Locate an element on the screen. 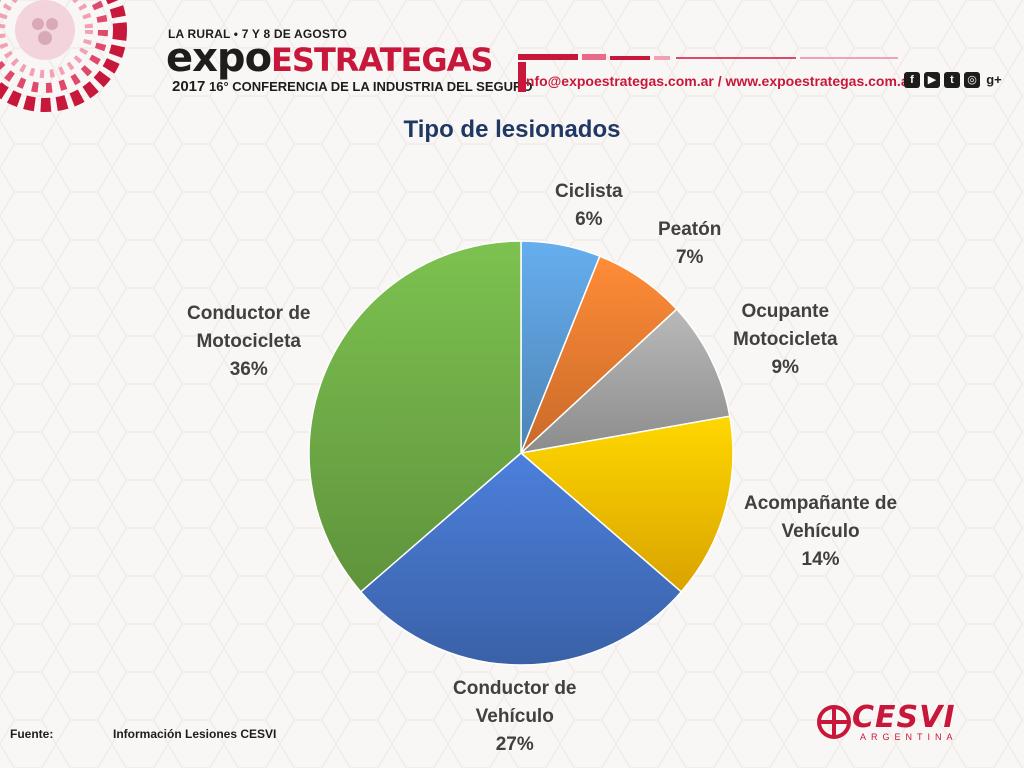 The width and height of the screenshot is (1024, 768). slice-label-line: 7% is located at coordinates (689, 257).